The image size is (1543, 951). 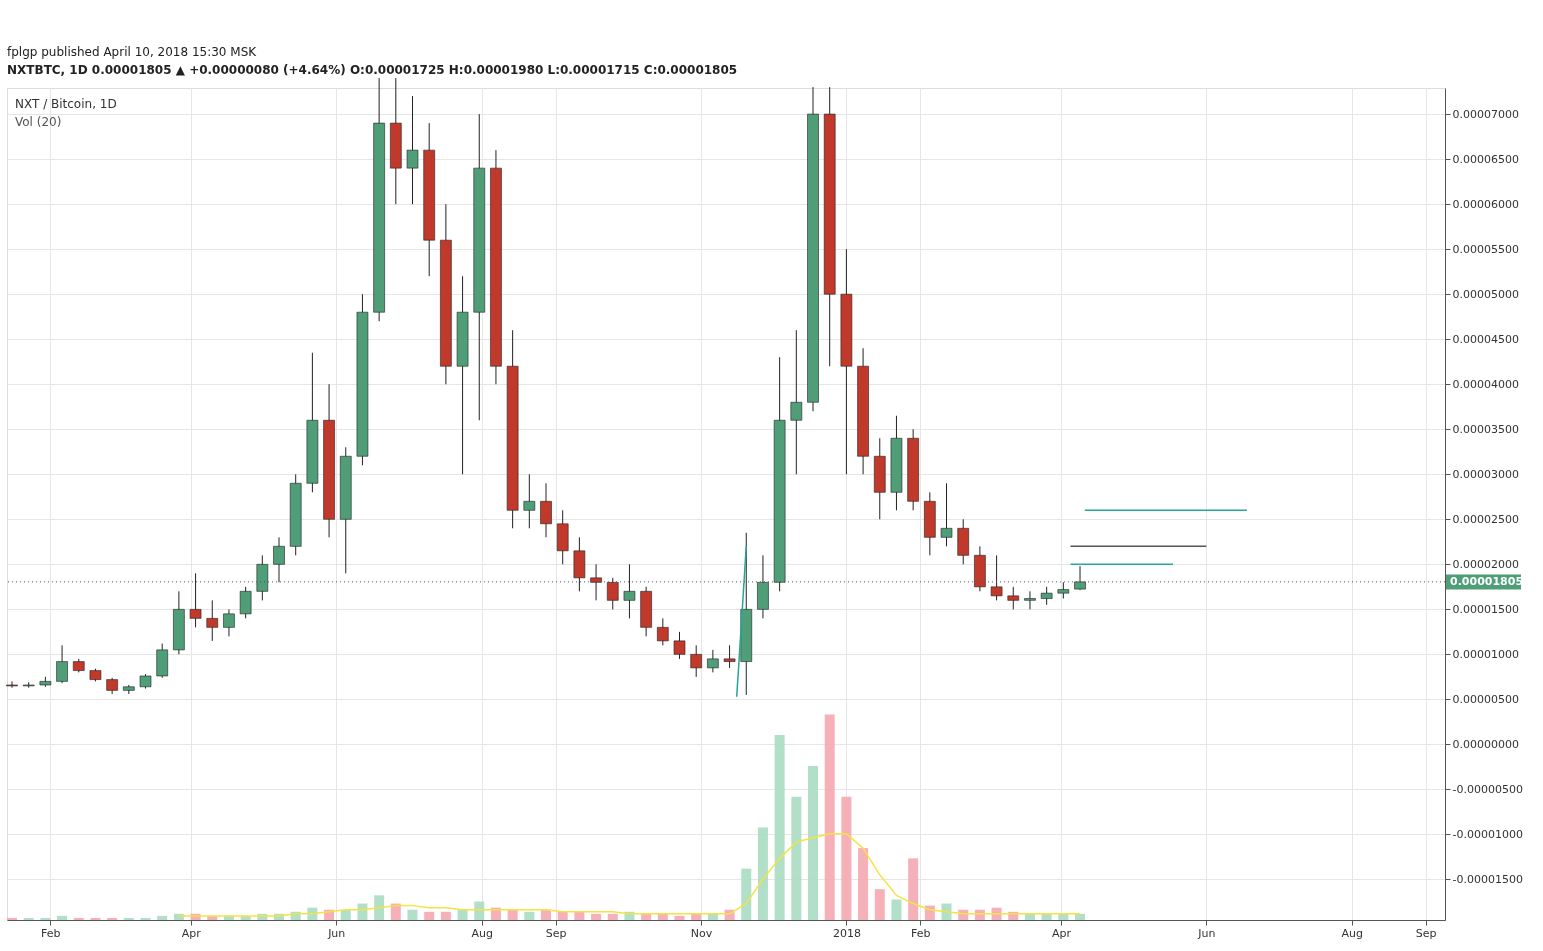 What do you see at coordinates (1485, 249) in the screenshot?
I see `y-tick-label: 0.00005500` at bounding box center [1485, 249].